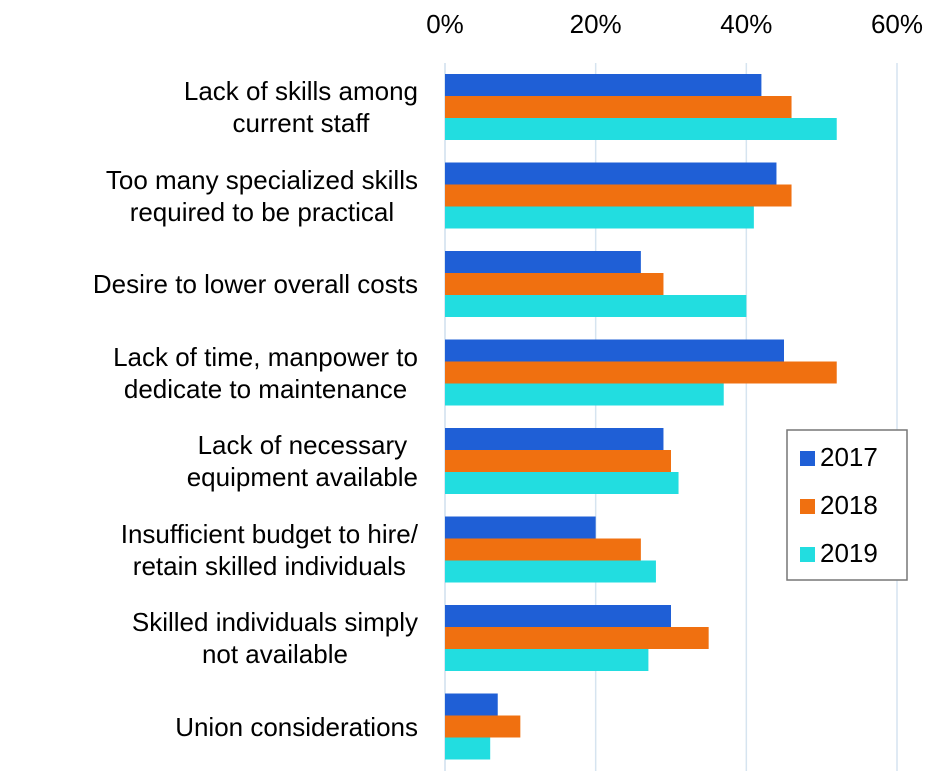 Image resolution: width=946 pixels, height=771 pixels. I want to click on category-label: Union considerations, so click(296, 726).